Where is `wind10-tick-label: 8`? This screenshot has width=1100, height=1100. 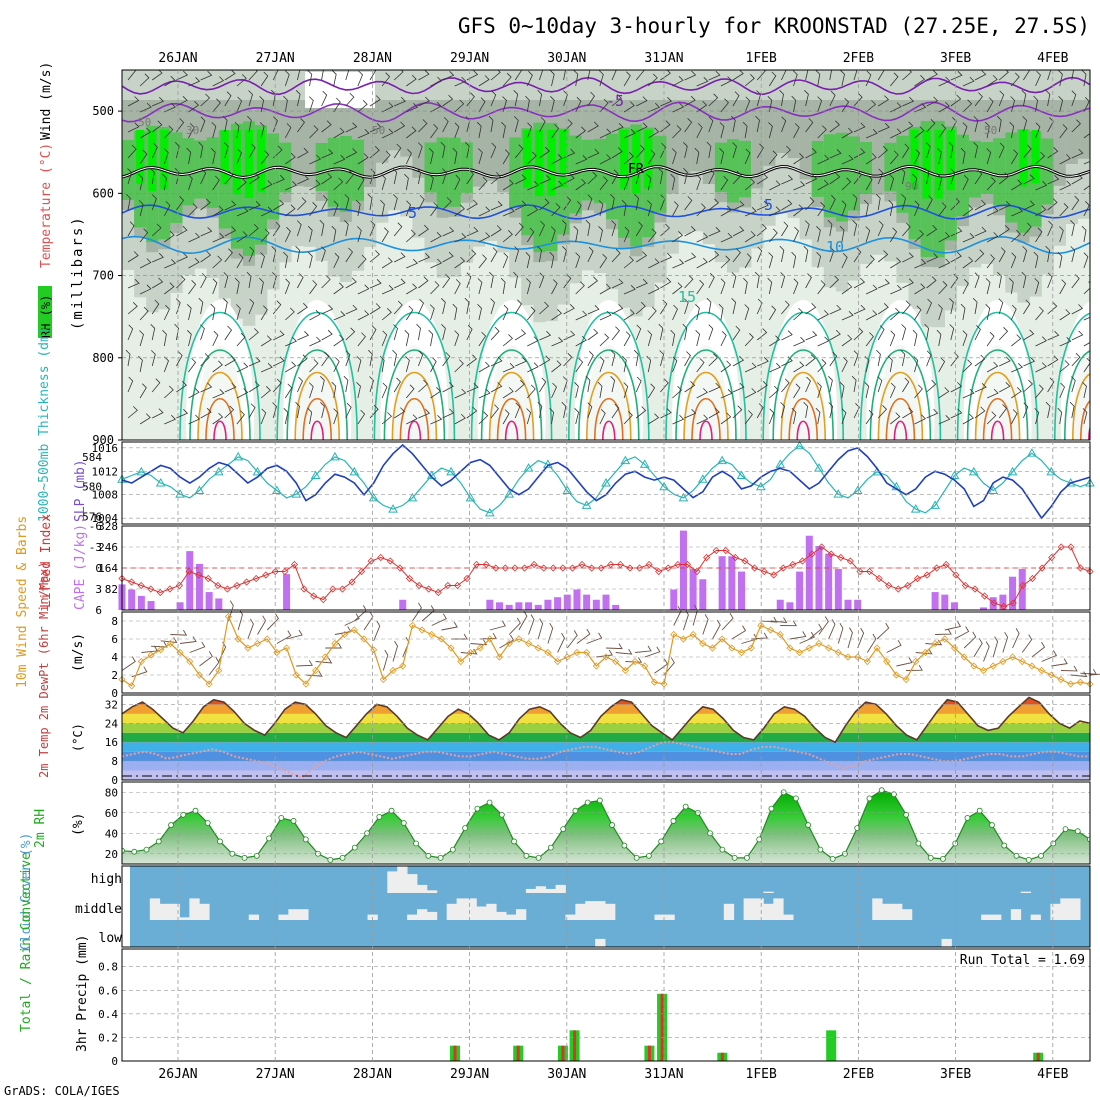 wind10-tick-label: 8 is located at coordinates (114, 621).